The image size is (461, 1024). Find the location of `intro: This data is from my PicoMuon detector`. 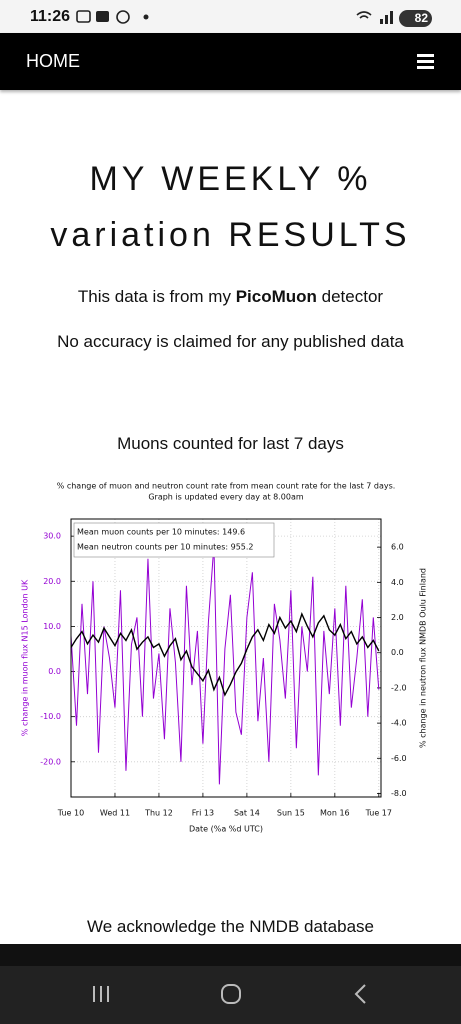

intro: This data is from my PicoMuon detector is located at coordinates (230, 297).